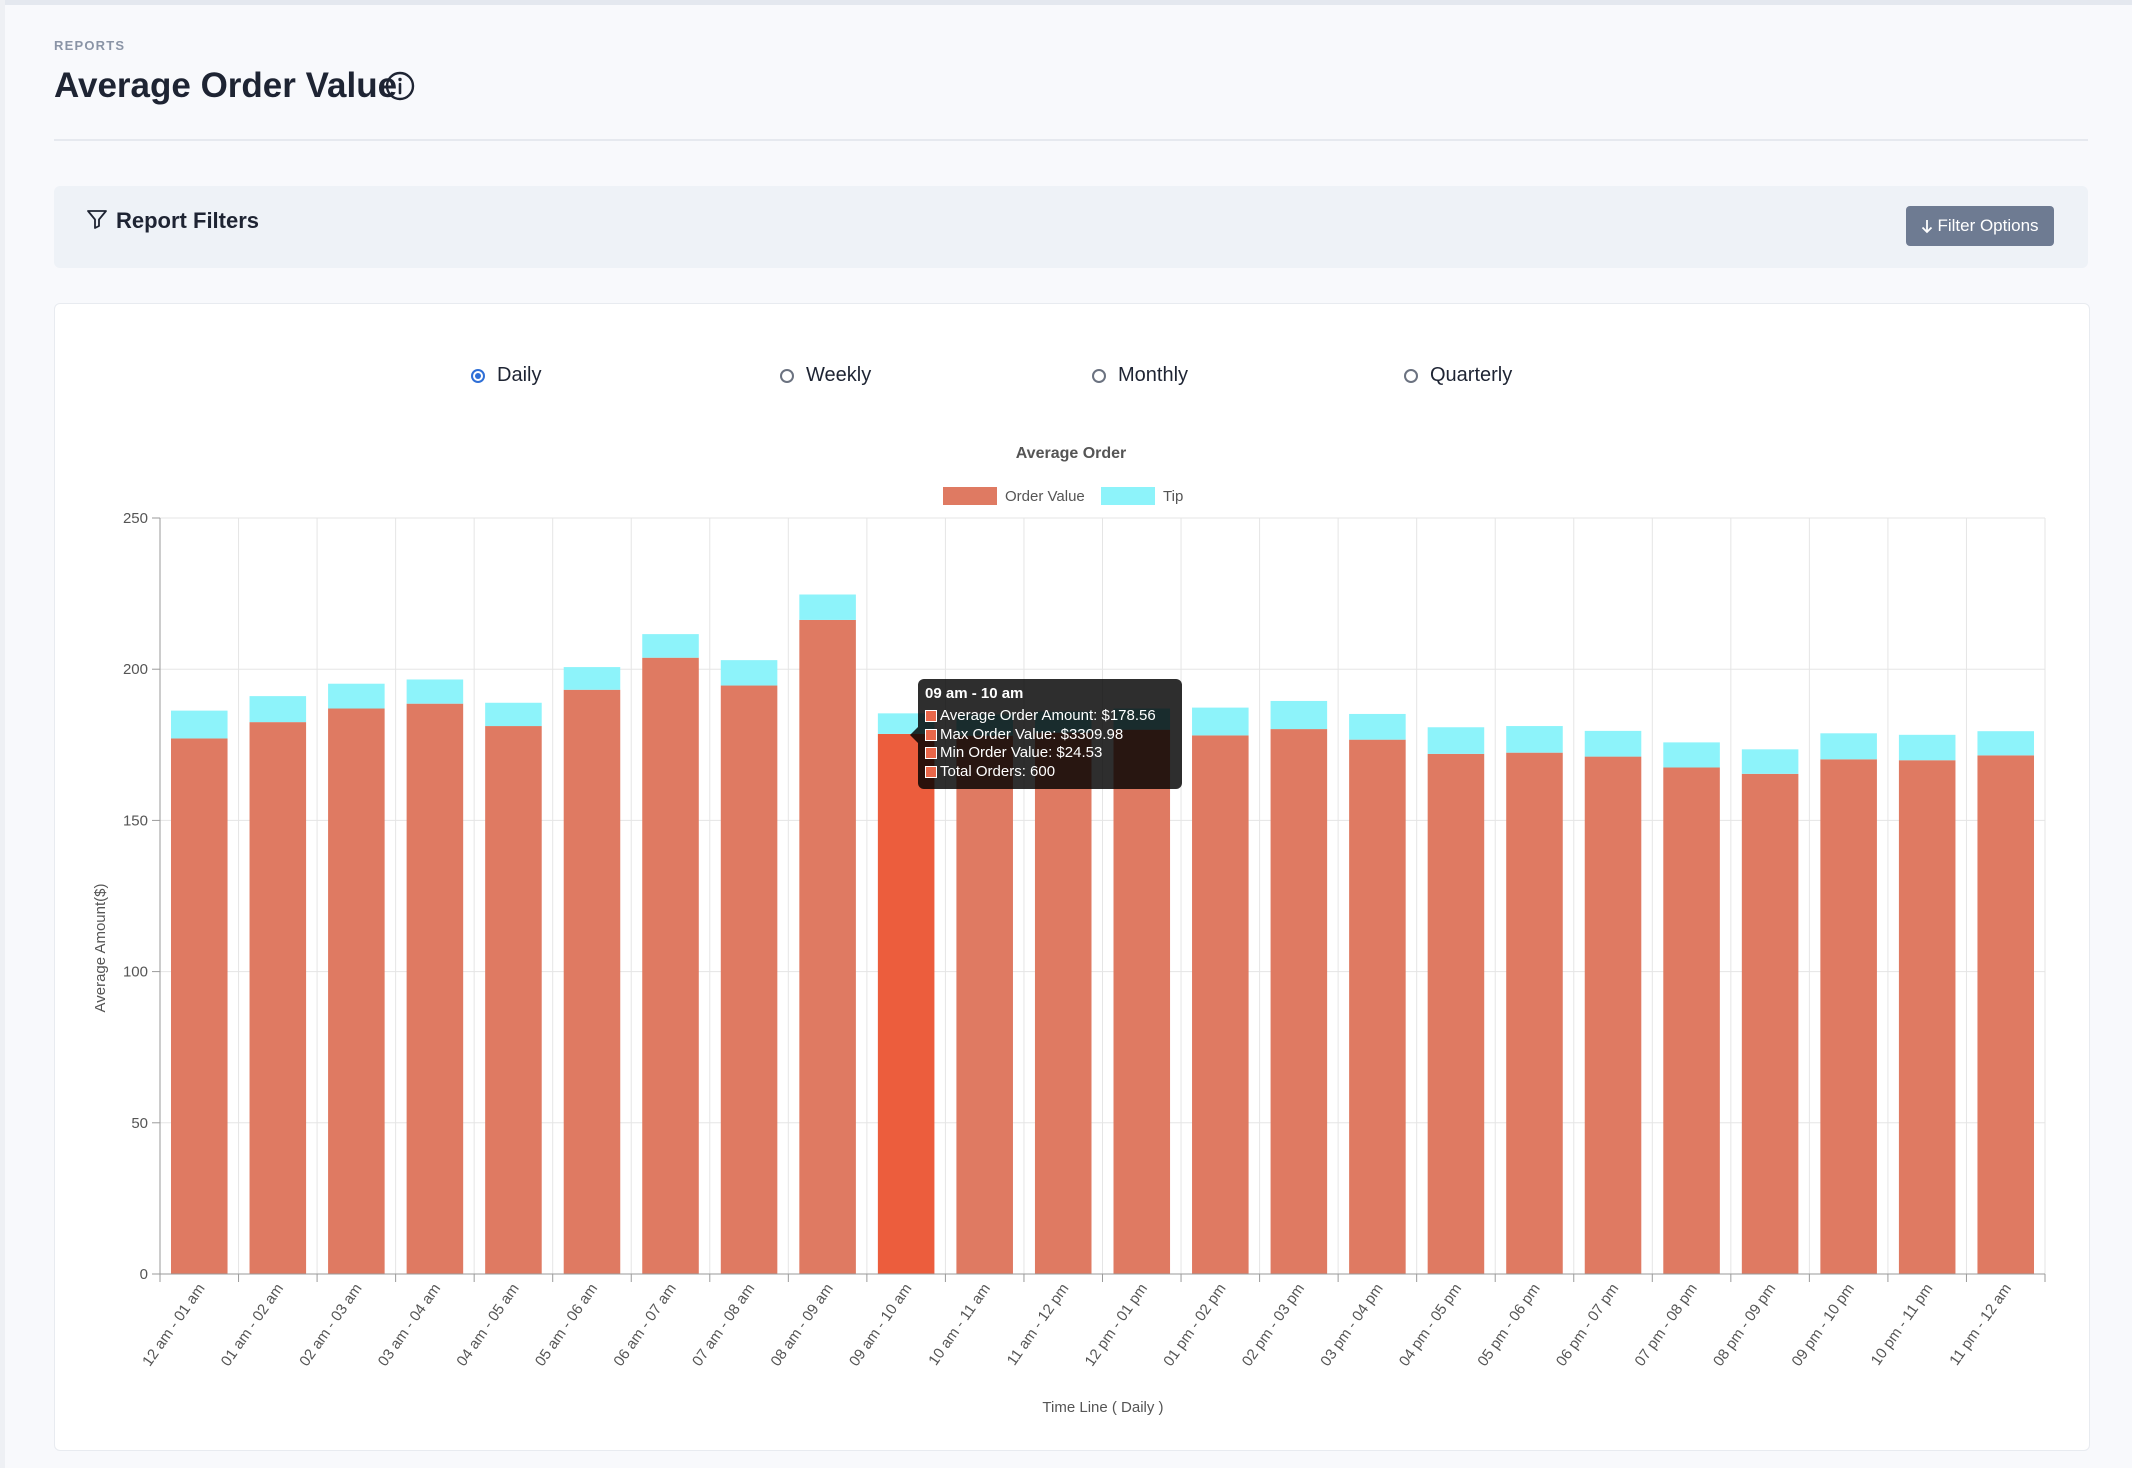 The image size is (2132, 1468). Describe the element at coordinates (959, 1325) in the screenshot. I see `x-tick-label: 10 am - 11 am` at that location.